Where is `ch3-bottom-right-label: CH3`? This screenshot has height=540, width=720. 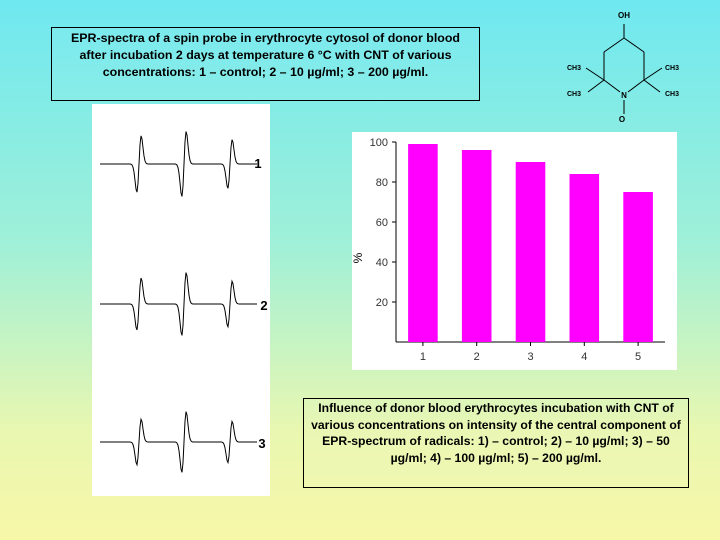 ch3-bottom-right-label: CH3 is located at coordinates (672, 94).